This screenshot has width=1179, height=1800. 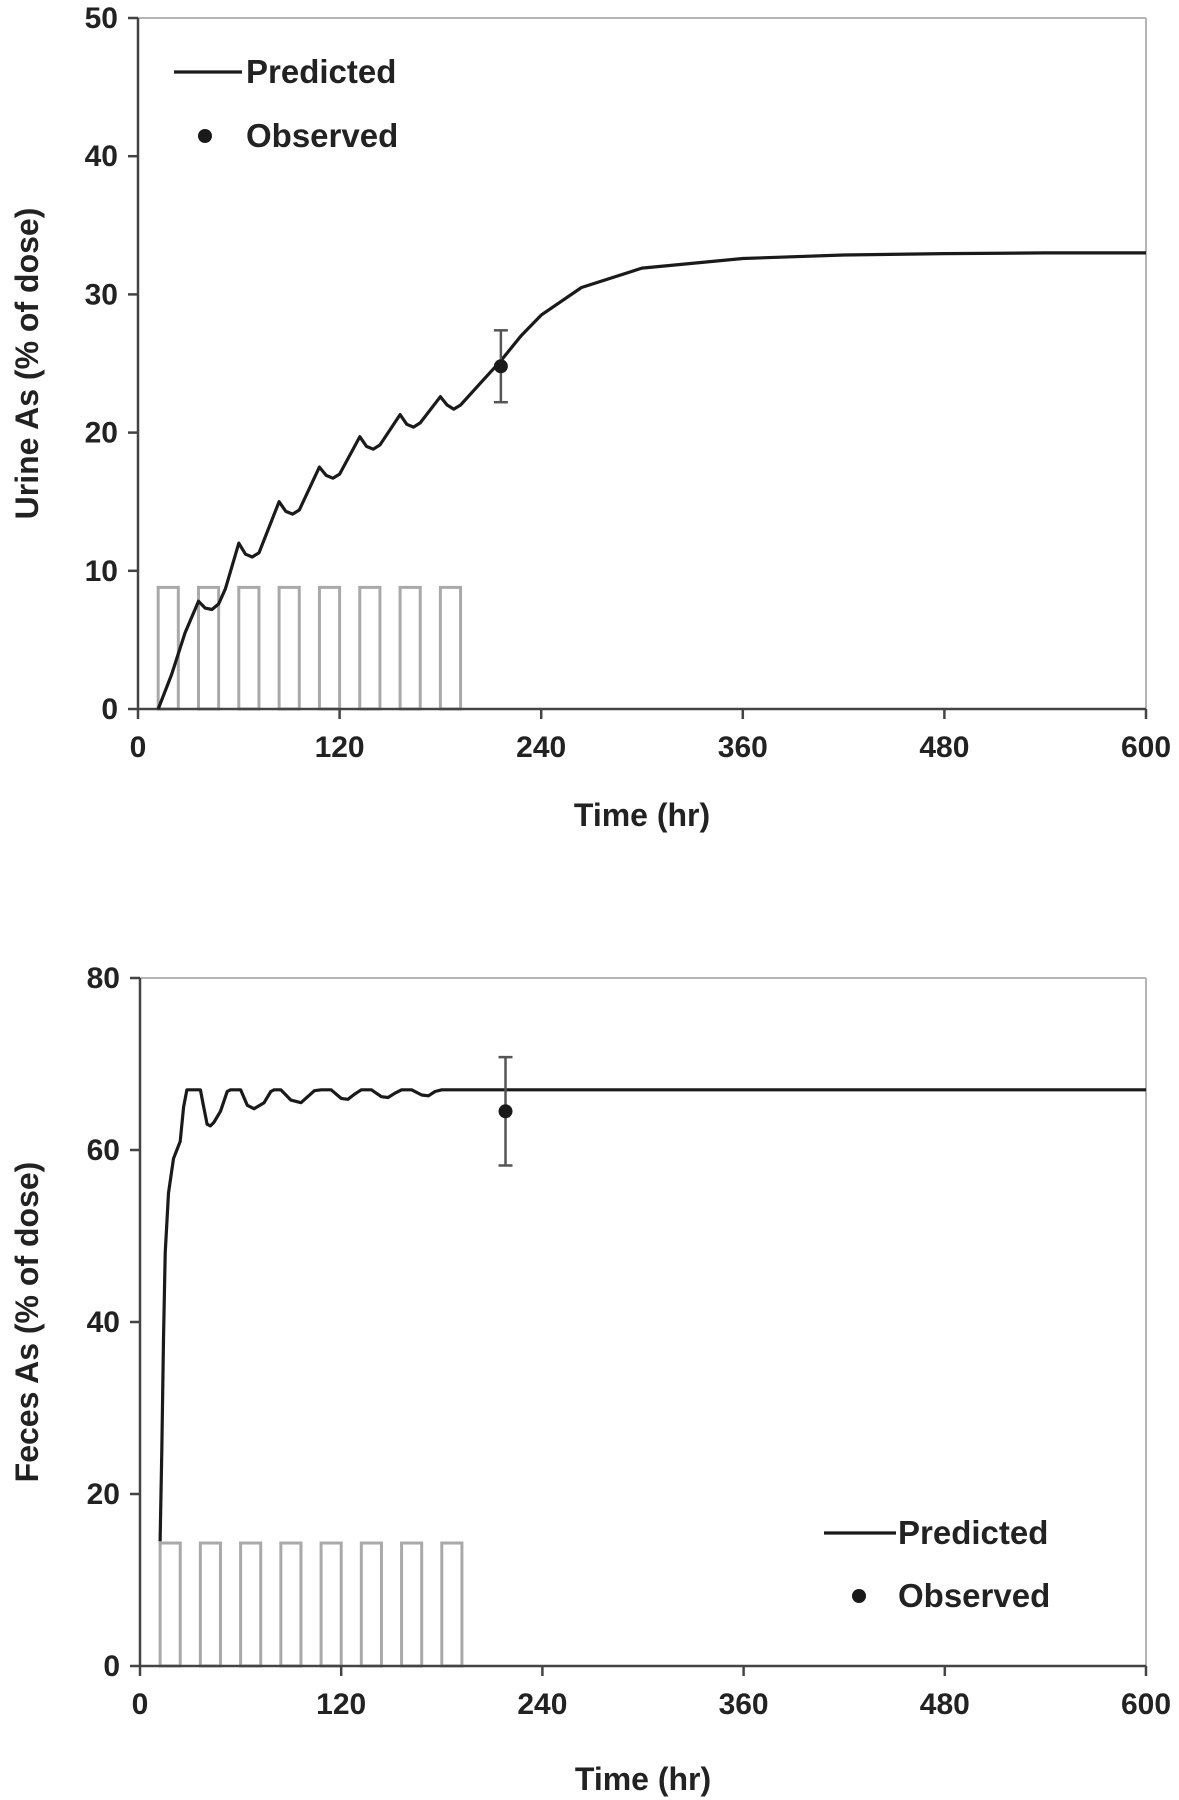 What do you see at coordinates (101, 18) in the screenshot?
I see `y-tick-label: 50` at bounding box center [101, 18].